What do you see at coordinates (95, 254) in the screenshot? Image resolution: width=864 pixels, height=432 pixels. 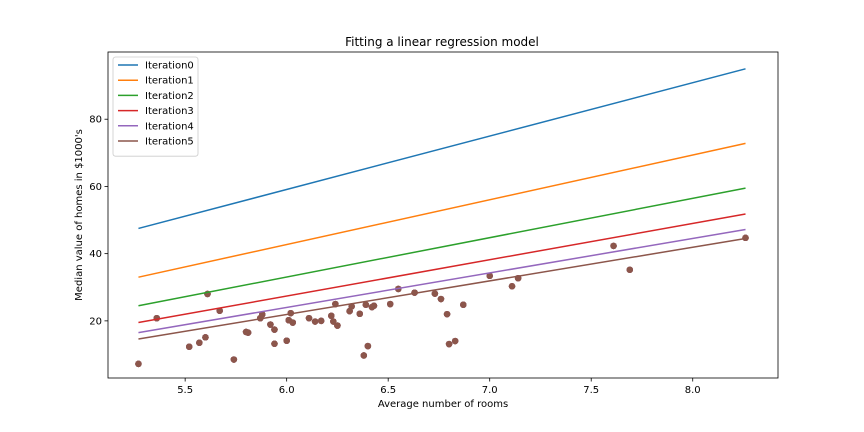 I see `y-tick-label: 40` at bounding box center [95, 254].